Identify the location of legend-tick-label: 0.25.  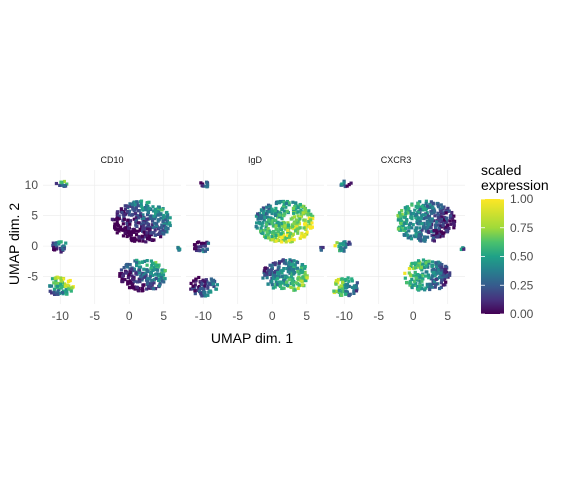
(522, 285).